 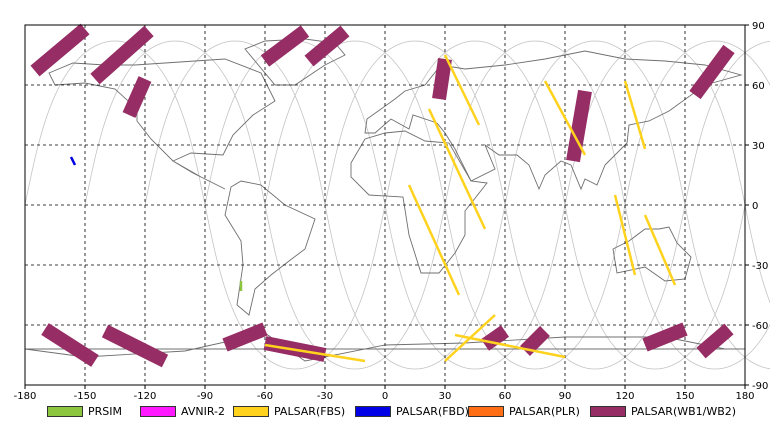 I want to click on legend-label: AVNIR-2, so click(x=203, y=411).